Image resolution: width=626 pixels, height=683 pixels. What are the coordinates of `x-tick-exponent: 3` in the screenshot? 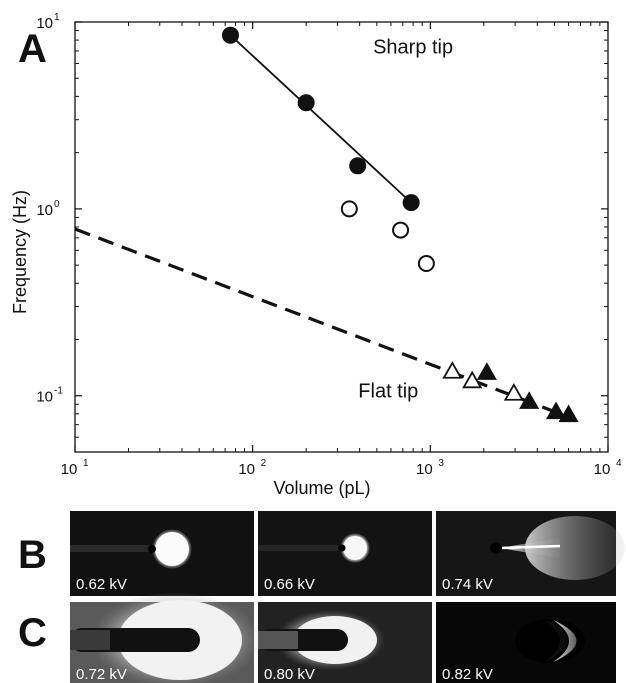 It's located at (441, 463).